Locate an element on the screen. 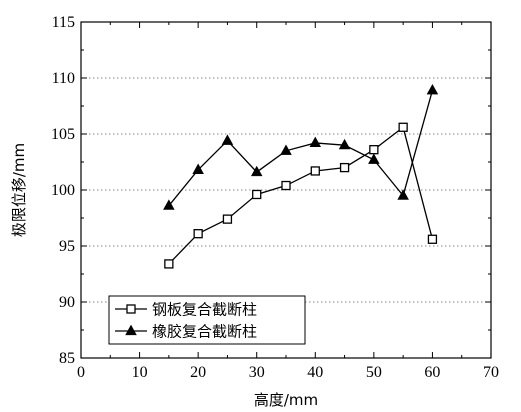 The image size is (521, 412). x-tick-label: 40 is located at coordinates (315, 372).